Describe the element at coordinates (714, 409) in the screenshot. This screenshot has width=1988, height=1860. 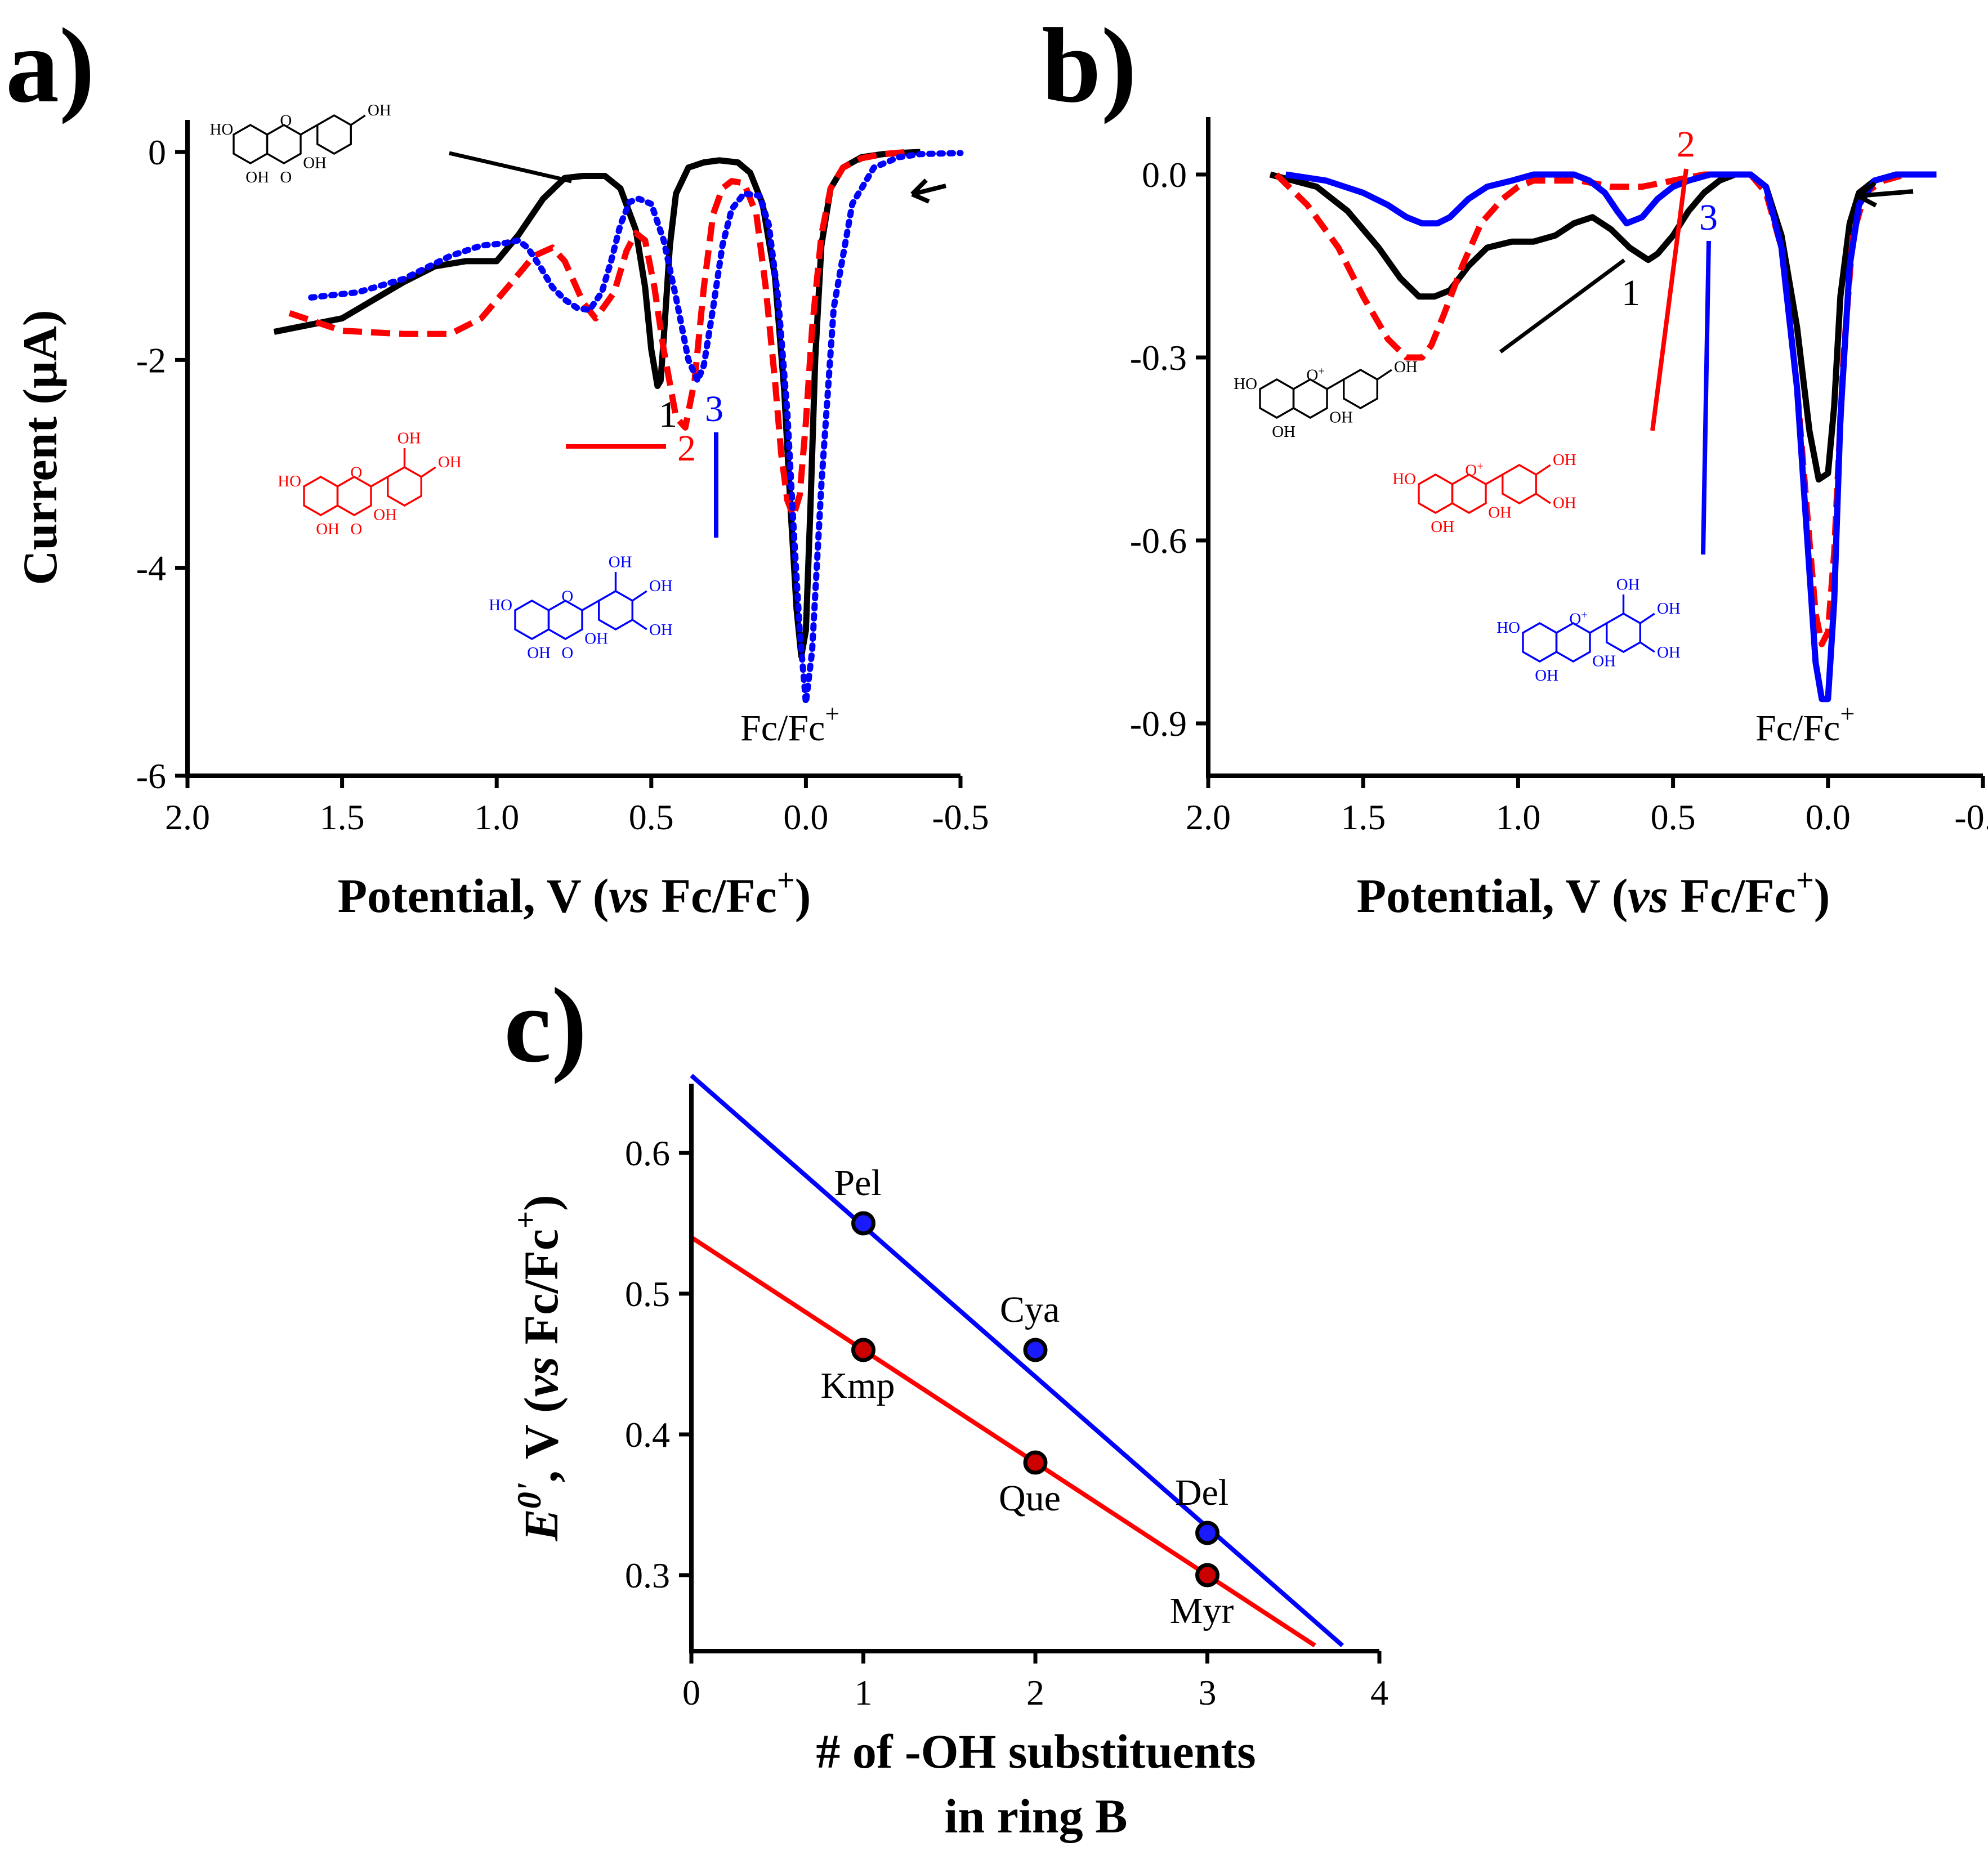
I see `panel-a-label-3: 3` at that location.